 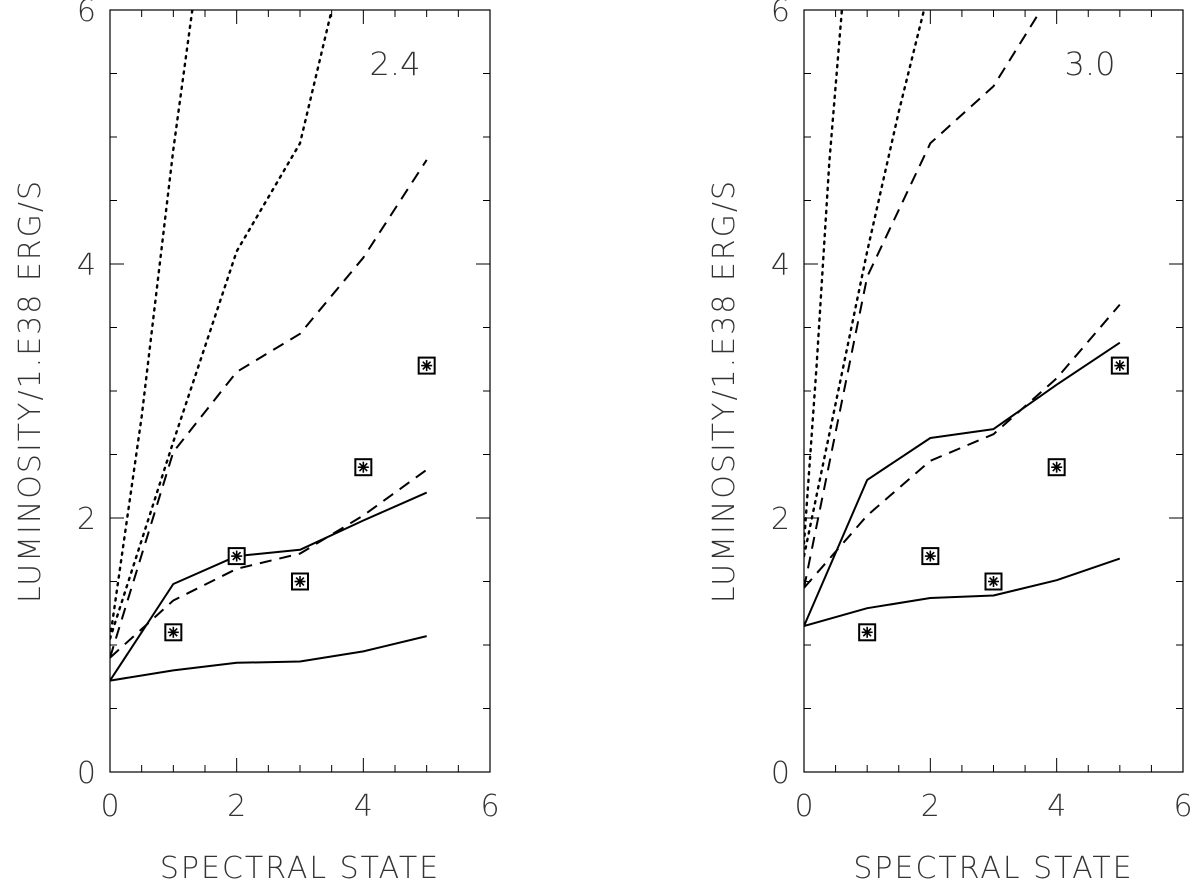 I want to click on panel-label: 2.4, so click(x=395, y=64).